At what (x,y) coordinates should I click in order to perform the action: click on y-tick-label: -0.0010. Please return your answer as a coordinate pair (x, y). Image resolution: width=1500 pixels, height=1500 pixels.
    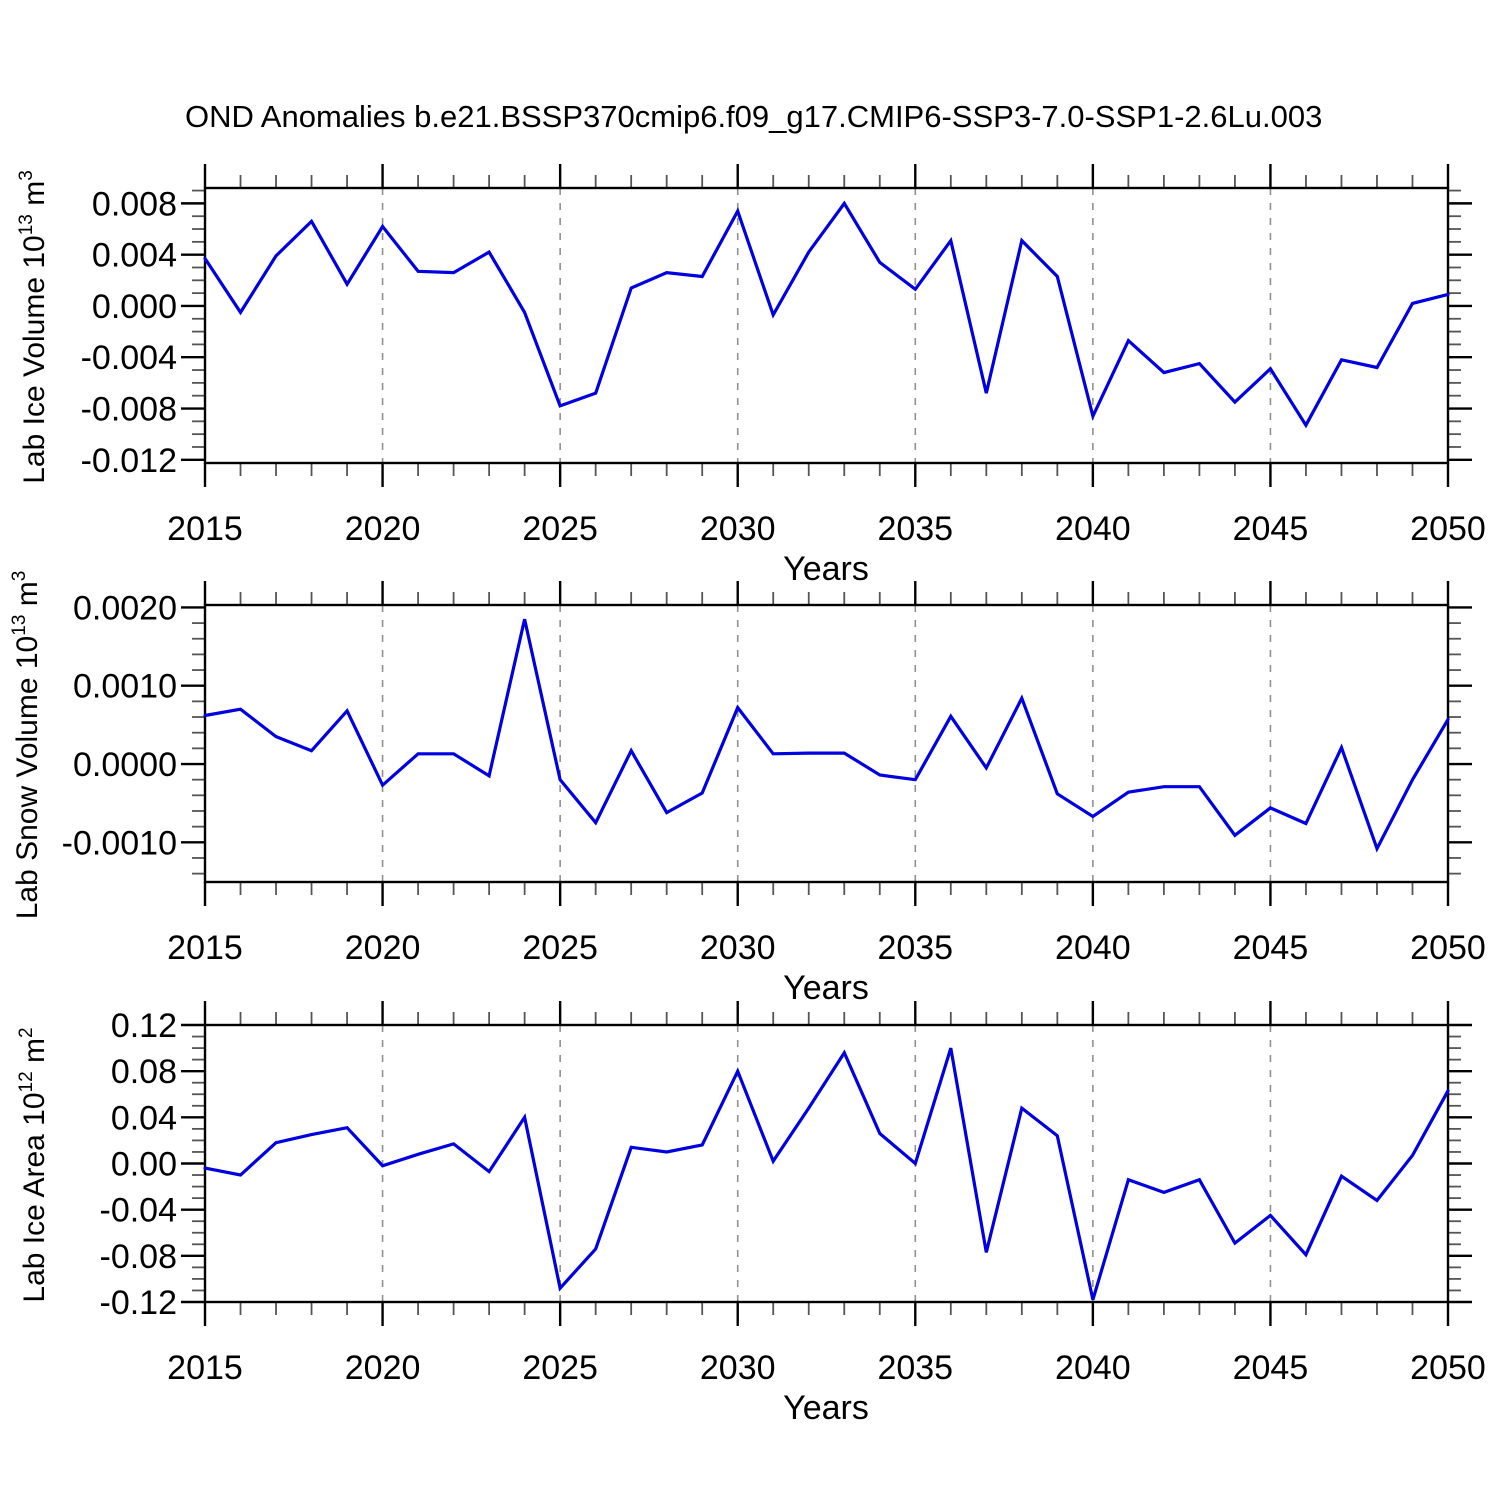
    Looking at the image, I should click on (119, 843).